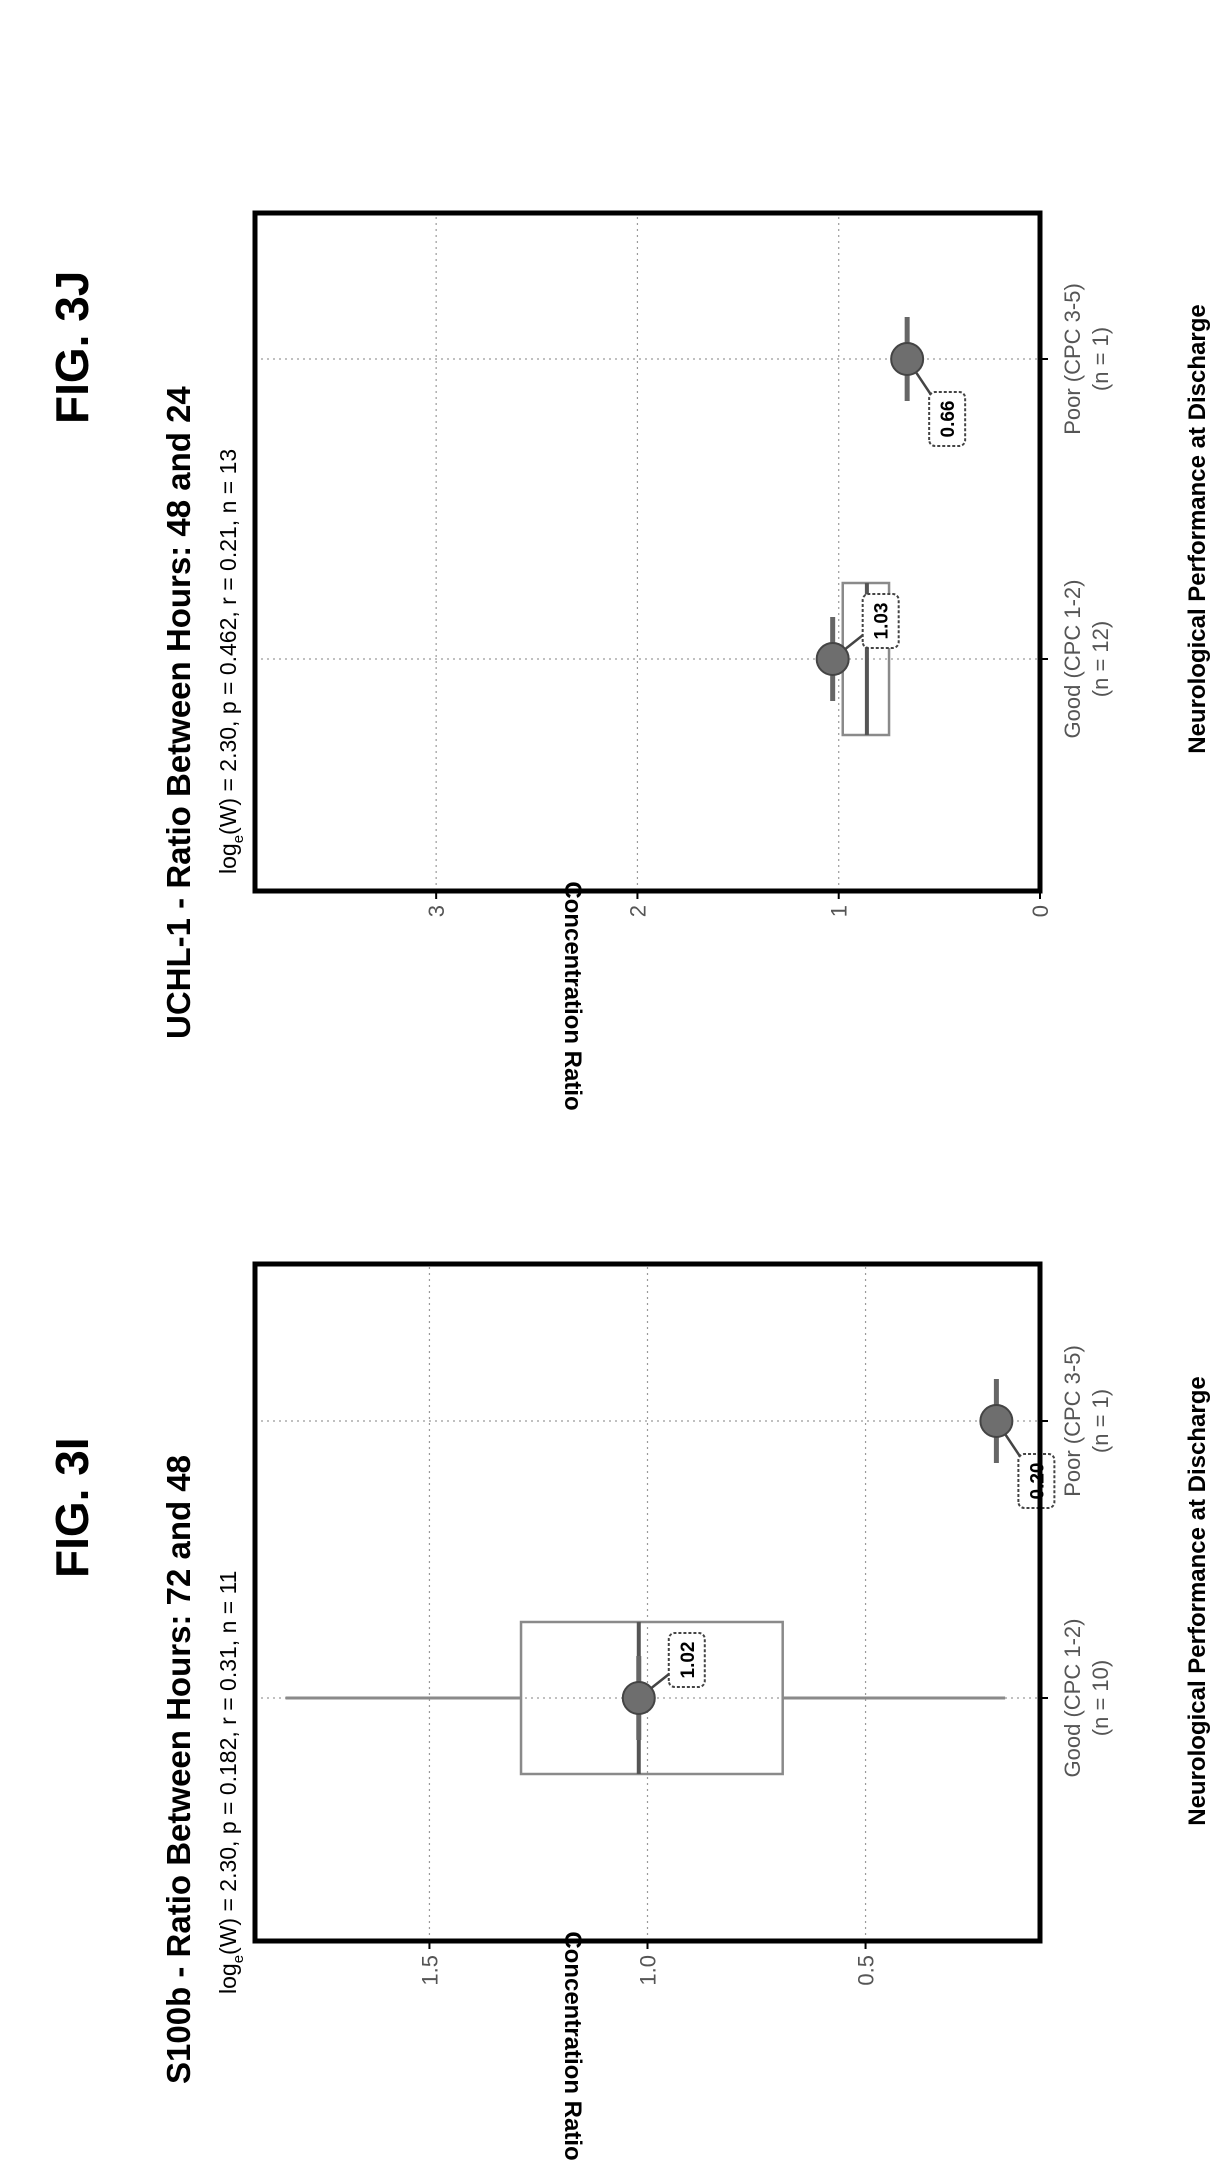  What do you see at coordinates (1100, 1698) in the screenshot?
I see `x-category-n-label: (n = 10)` at bounding box center [1100, 1698].